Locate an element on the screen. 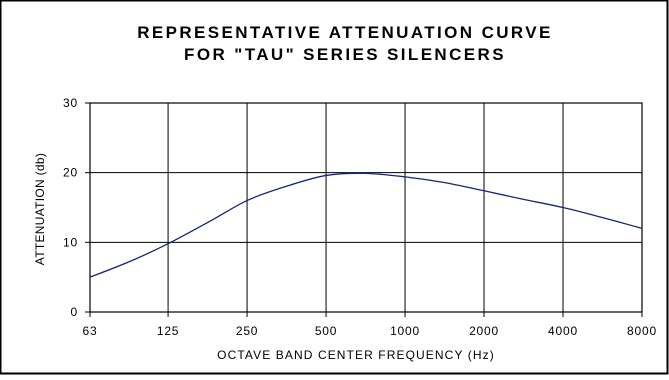 This screenshot has width=669, height=380. chart-title-line-2: FOR "TAU" SERIES SILENCERS is located at coordinates (345, 54).